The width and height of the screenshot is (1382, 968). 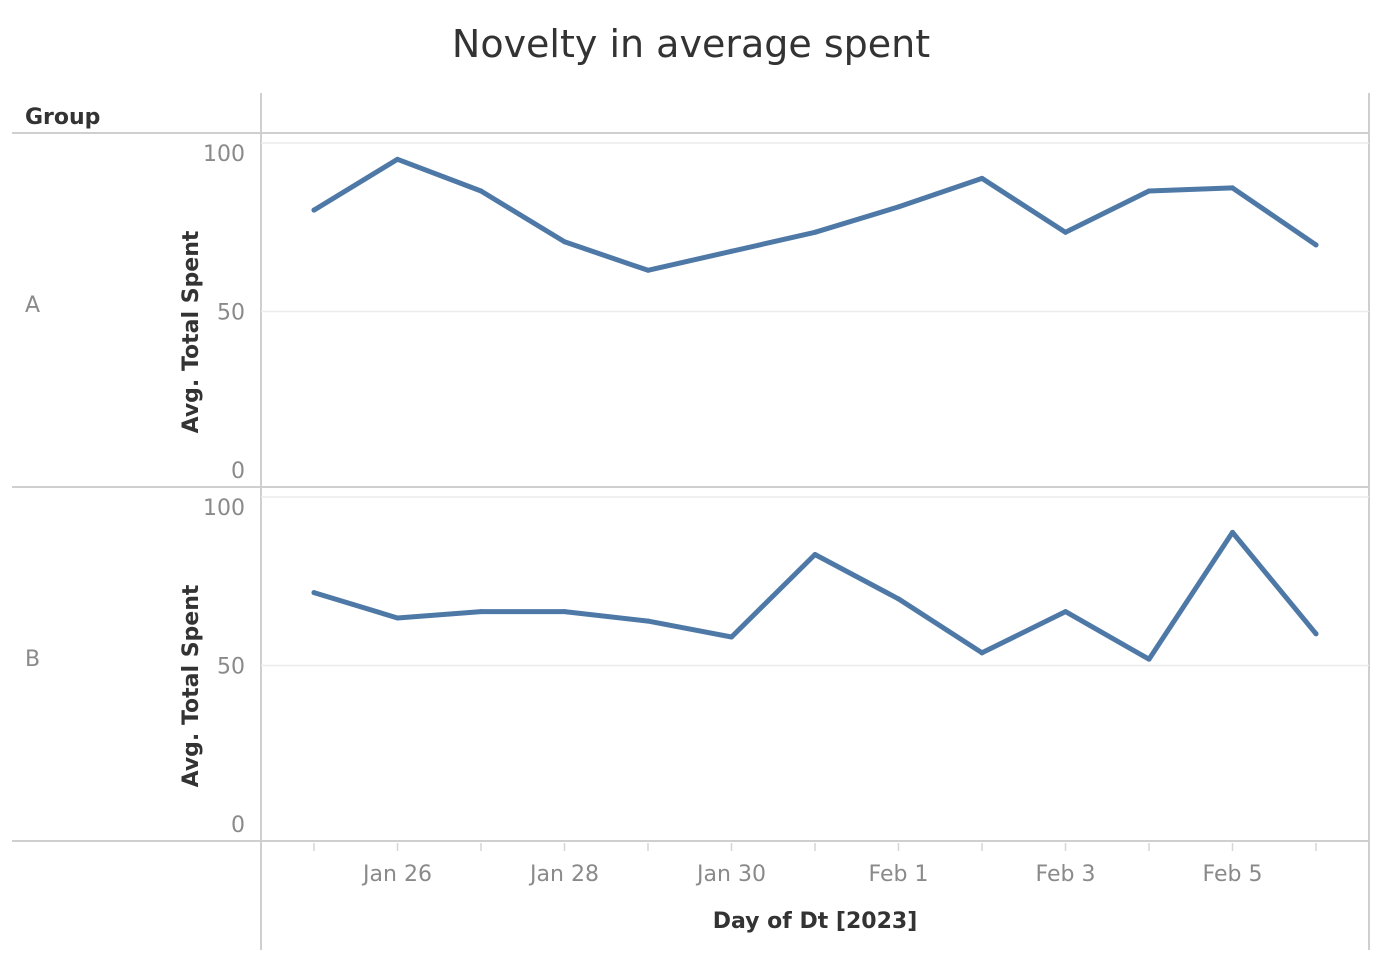 I want to click on x-tick-label: Feb 3, so click(x=1066, y=874).